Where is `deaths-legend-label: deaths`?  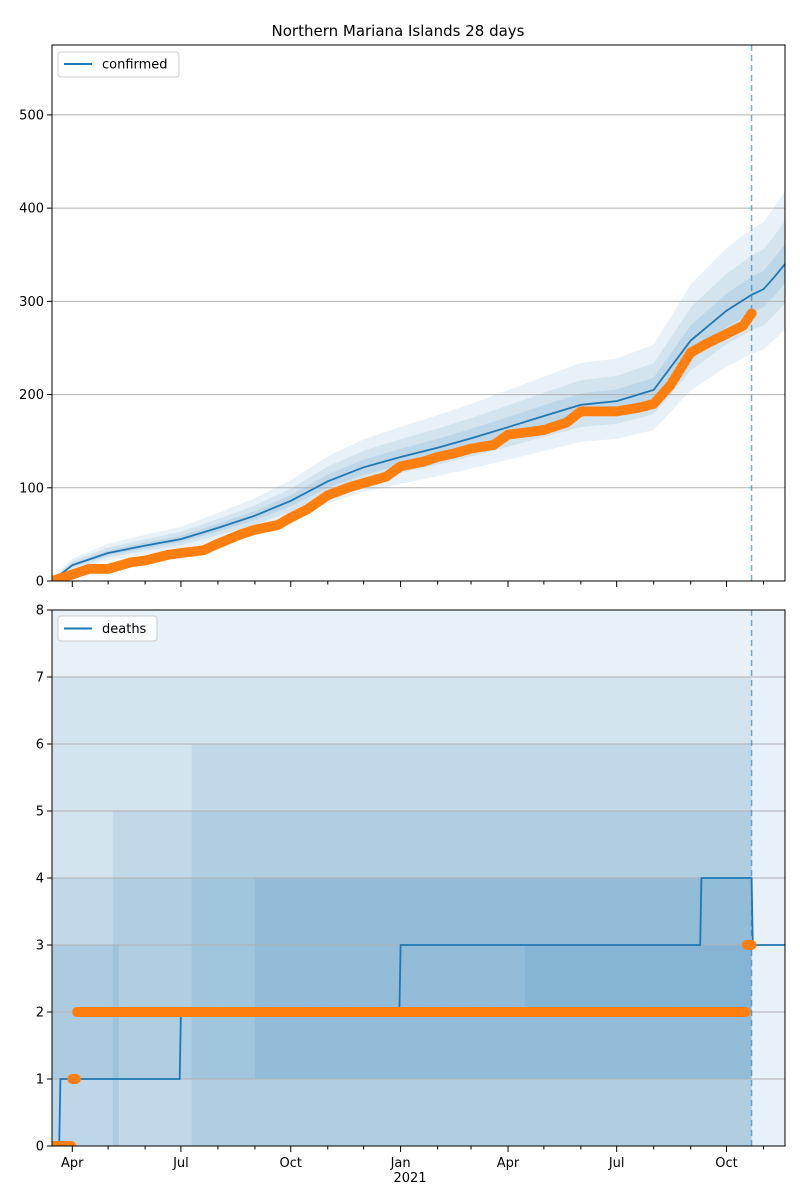
deaths-legend-label: deaths is located at coordinates (124, 629).